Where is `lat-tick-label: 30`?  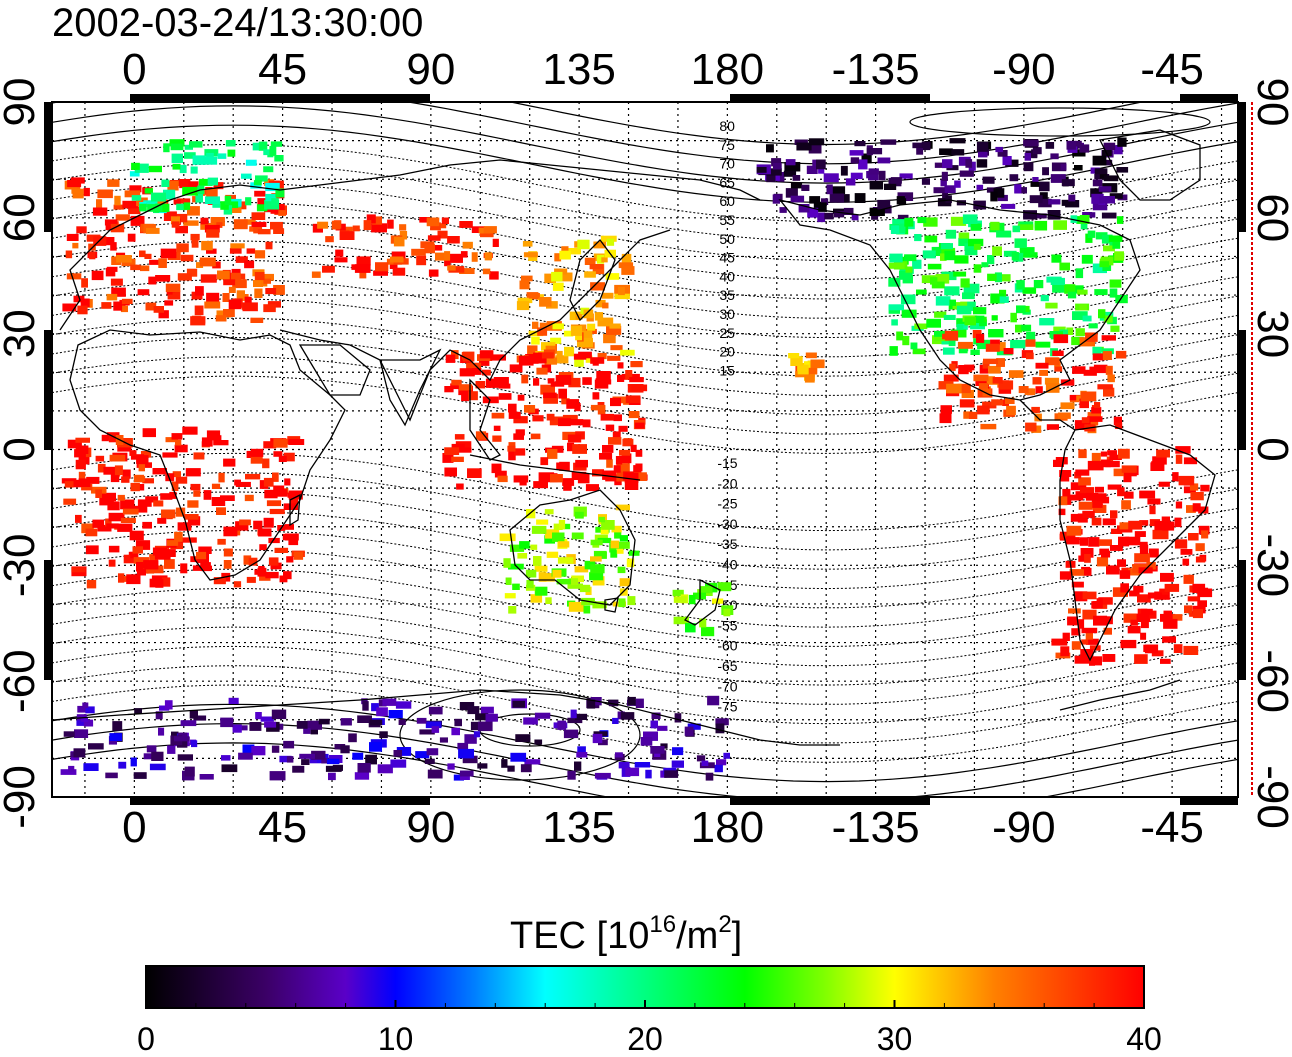 lat-tick-label: 30 is located at coordinates (22, 333).